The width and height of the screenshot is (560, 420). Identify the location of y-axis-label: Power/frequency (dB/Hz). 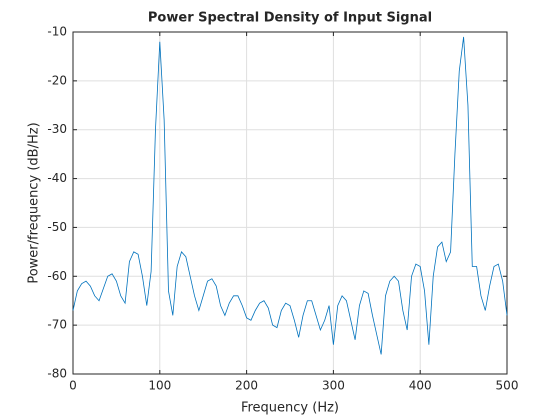
(34, 202).